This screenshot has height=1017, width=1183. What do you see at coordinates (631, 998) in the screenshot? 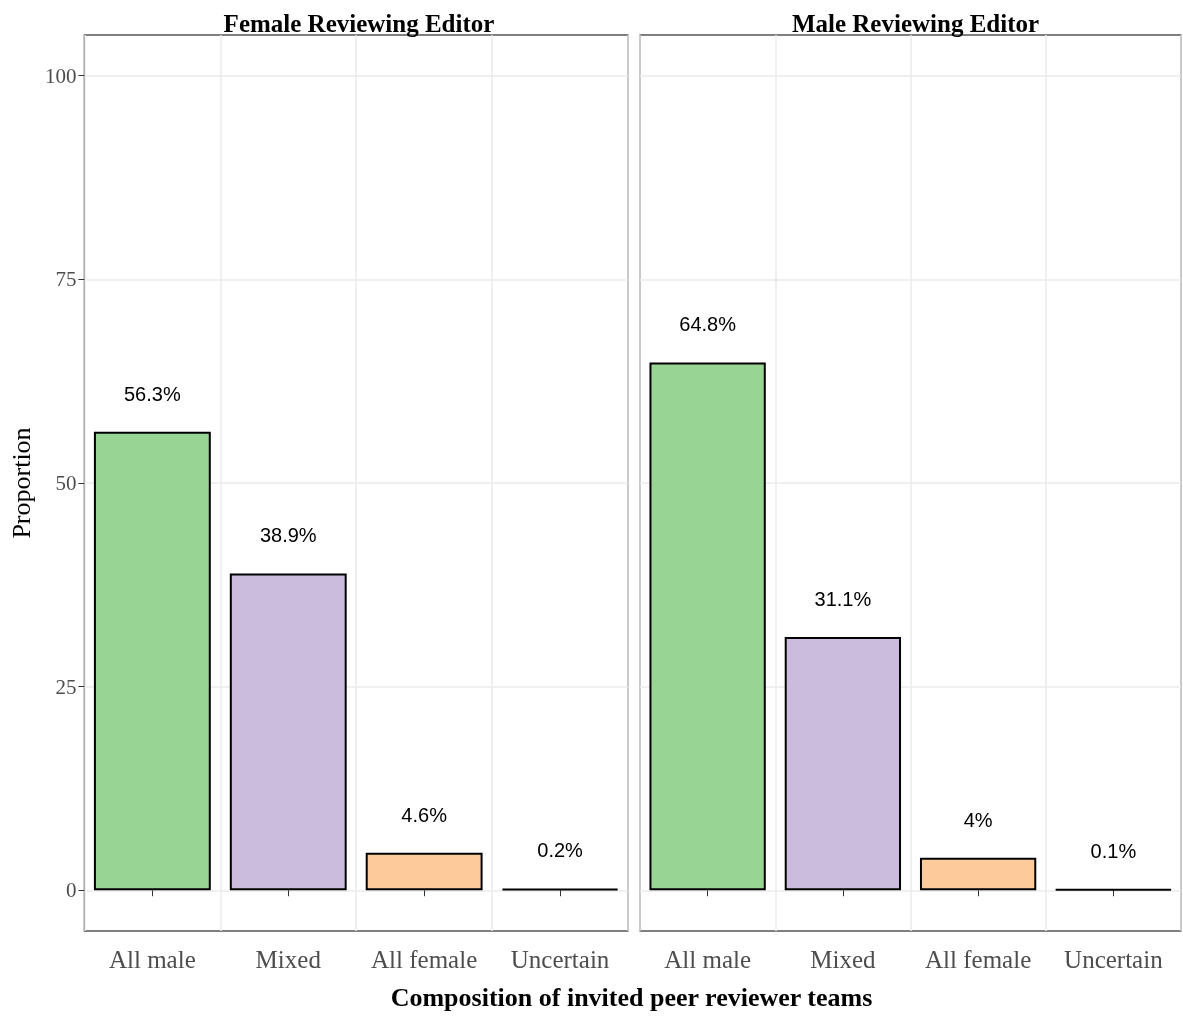
I see `x-axis-title: Composition of invited peer reviewer teams` at bounding box center [631, 998].